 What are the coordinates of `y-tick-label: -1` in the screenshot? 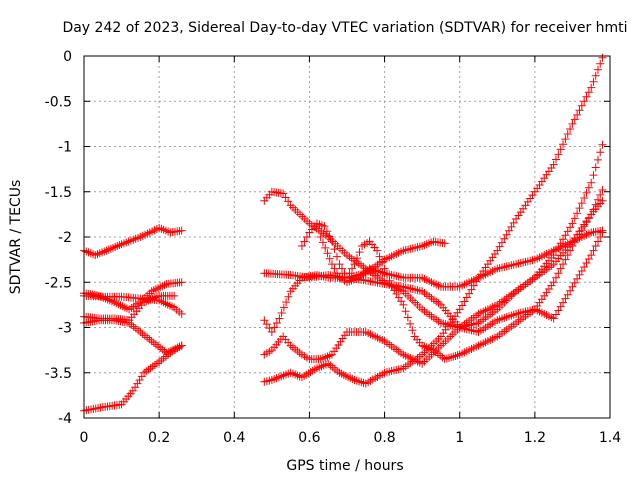 It's located at (65, 148).